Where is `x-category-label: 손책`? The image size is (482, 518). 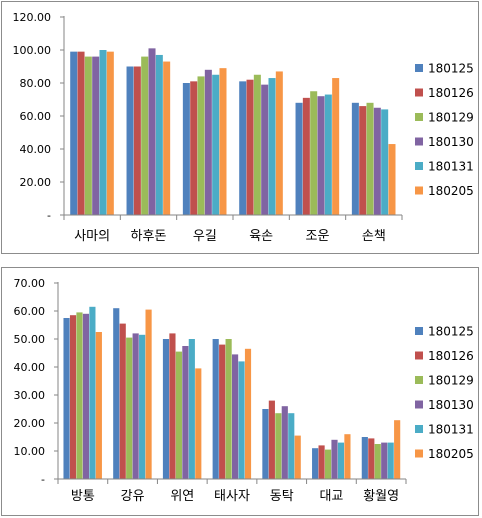
x-category-label: 손책 is located at coordinates (374, 236).